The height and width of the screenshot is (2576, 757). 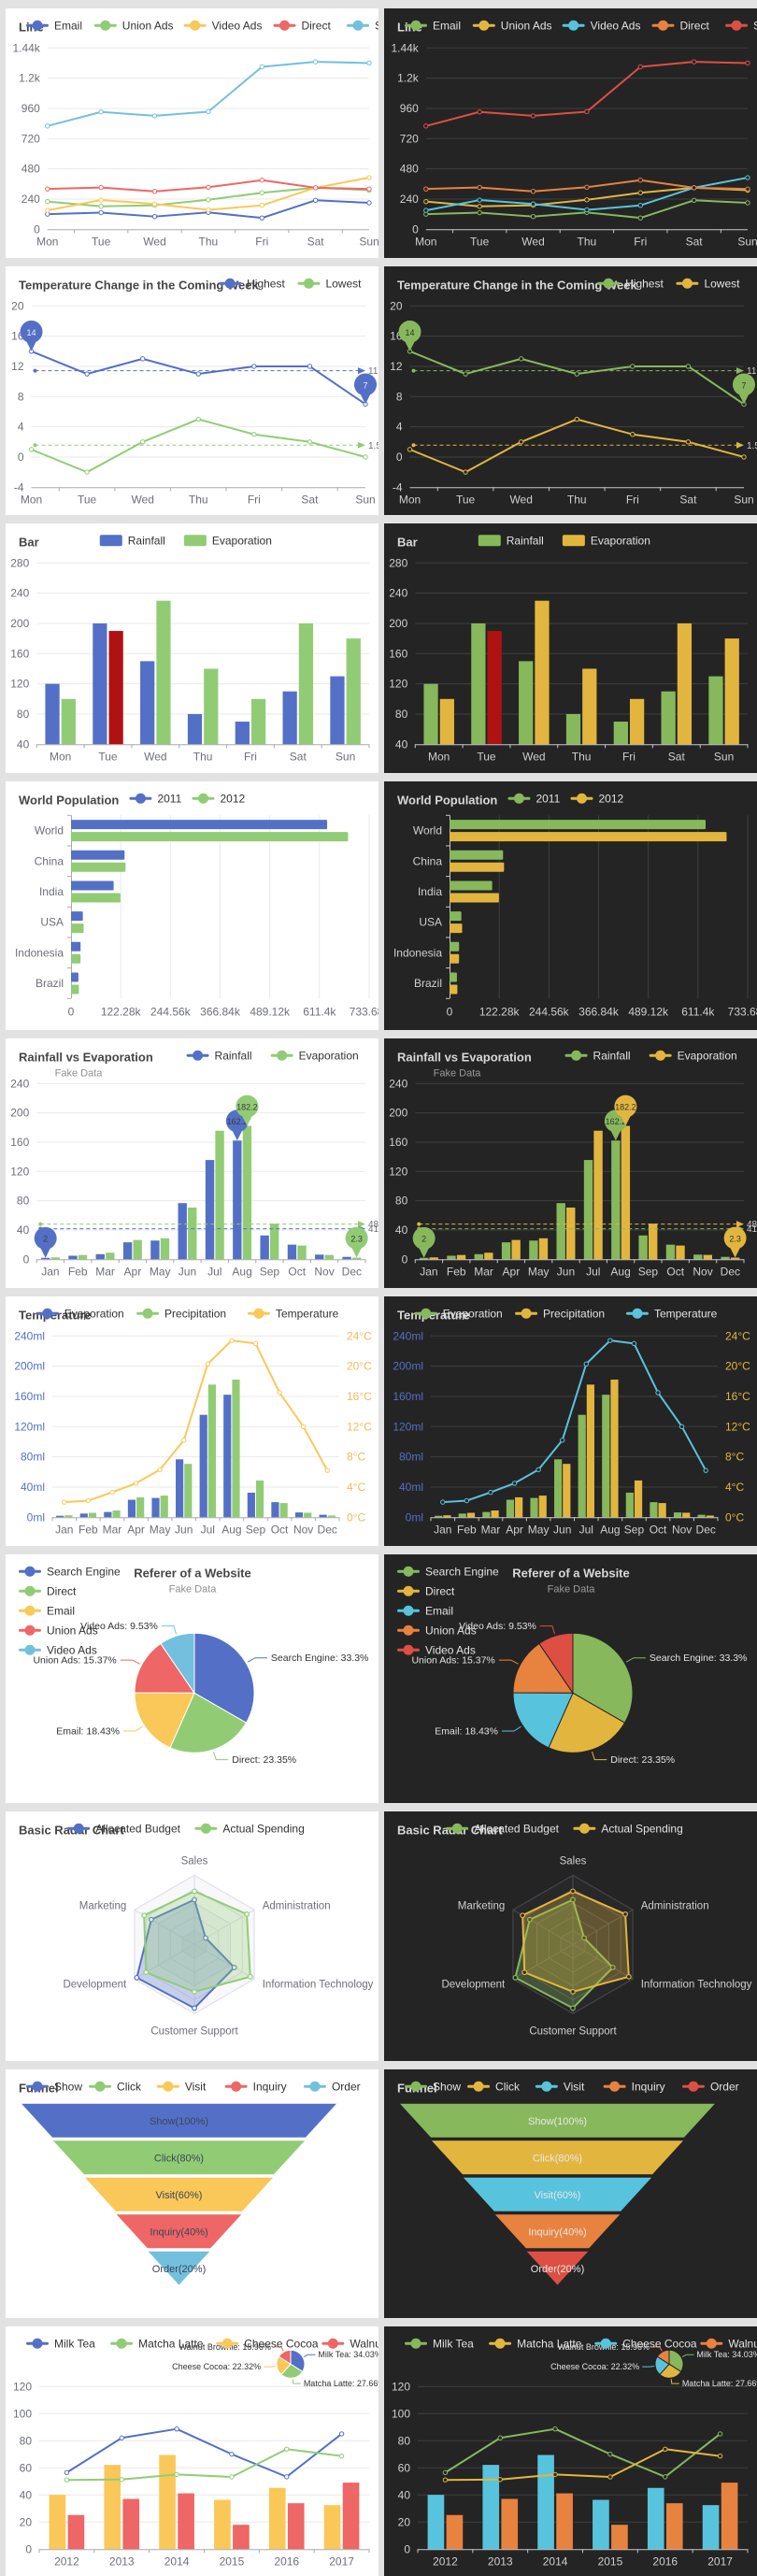 I want to click on legend-item-precipitation: Precipitation, so click(x=560, y=1313).